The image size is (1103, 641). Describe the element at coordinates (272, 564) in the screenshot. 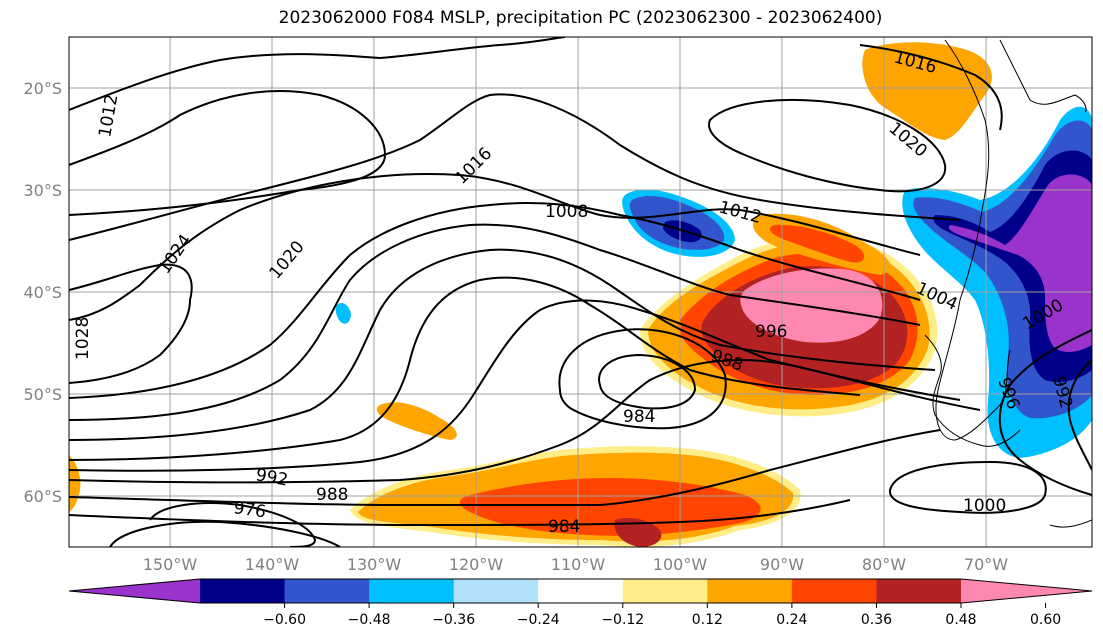

I see `lon-label: 140°W` at that location.